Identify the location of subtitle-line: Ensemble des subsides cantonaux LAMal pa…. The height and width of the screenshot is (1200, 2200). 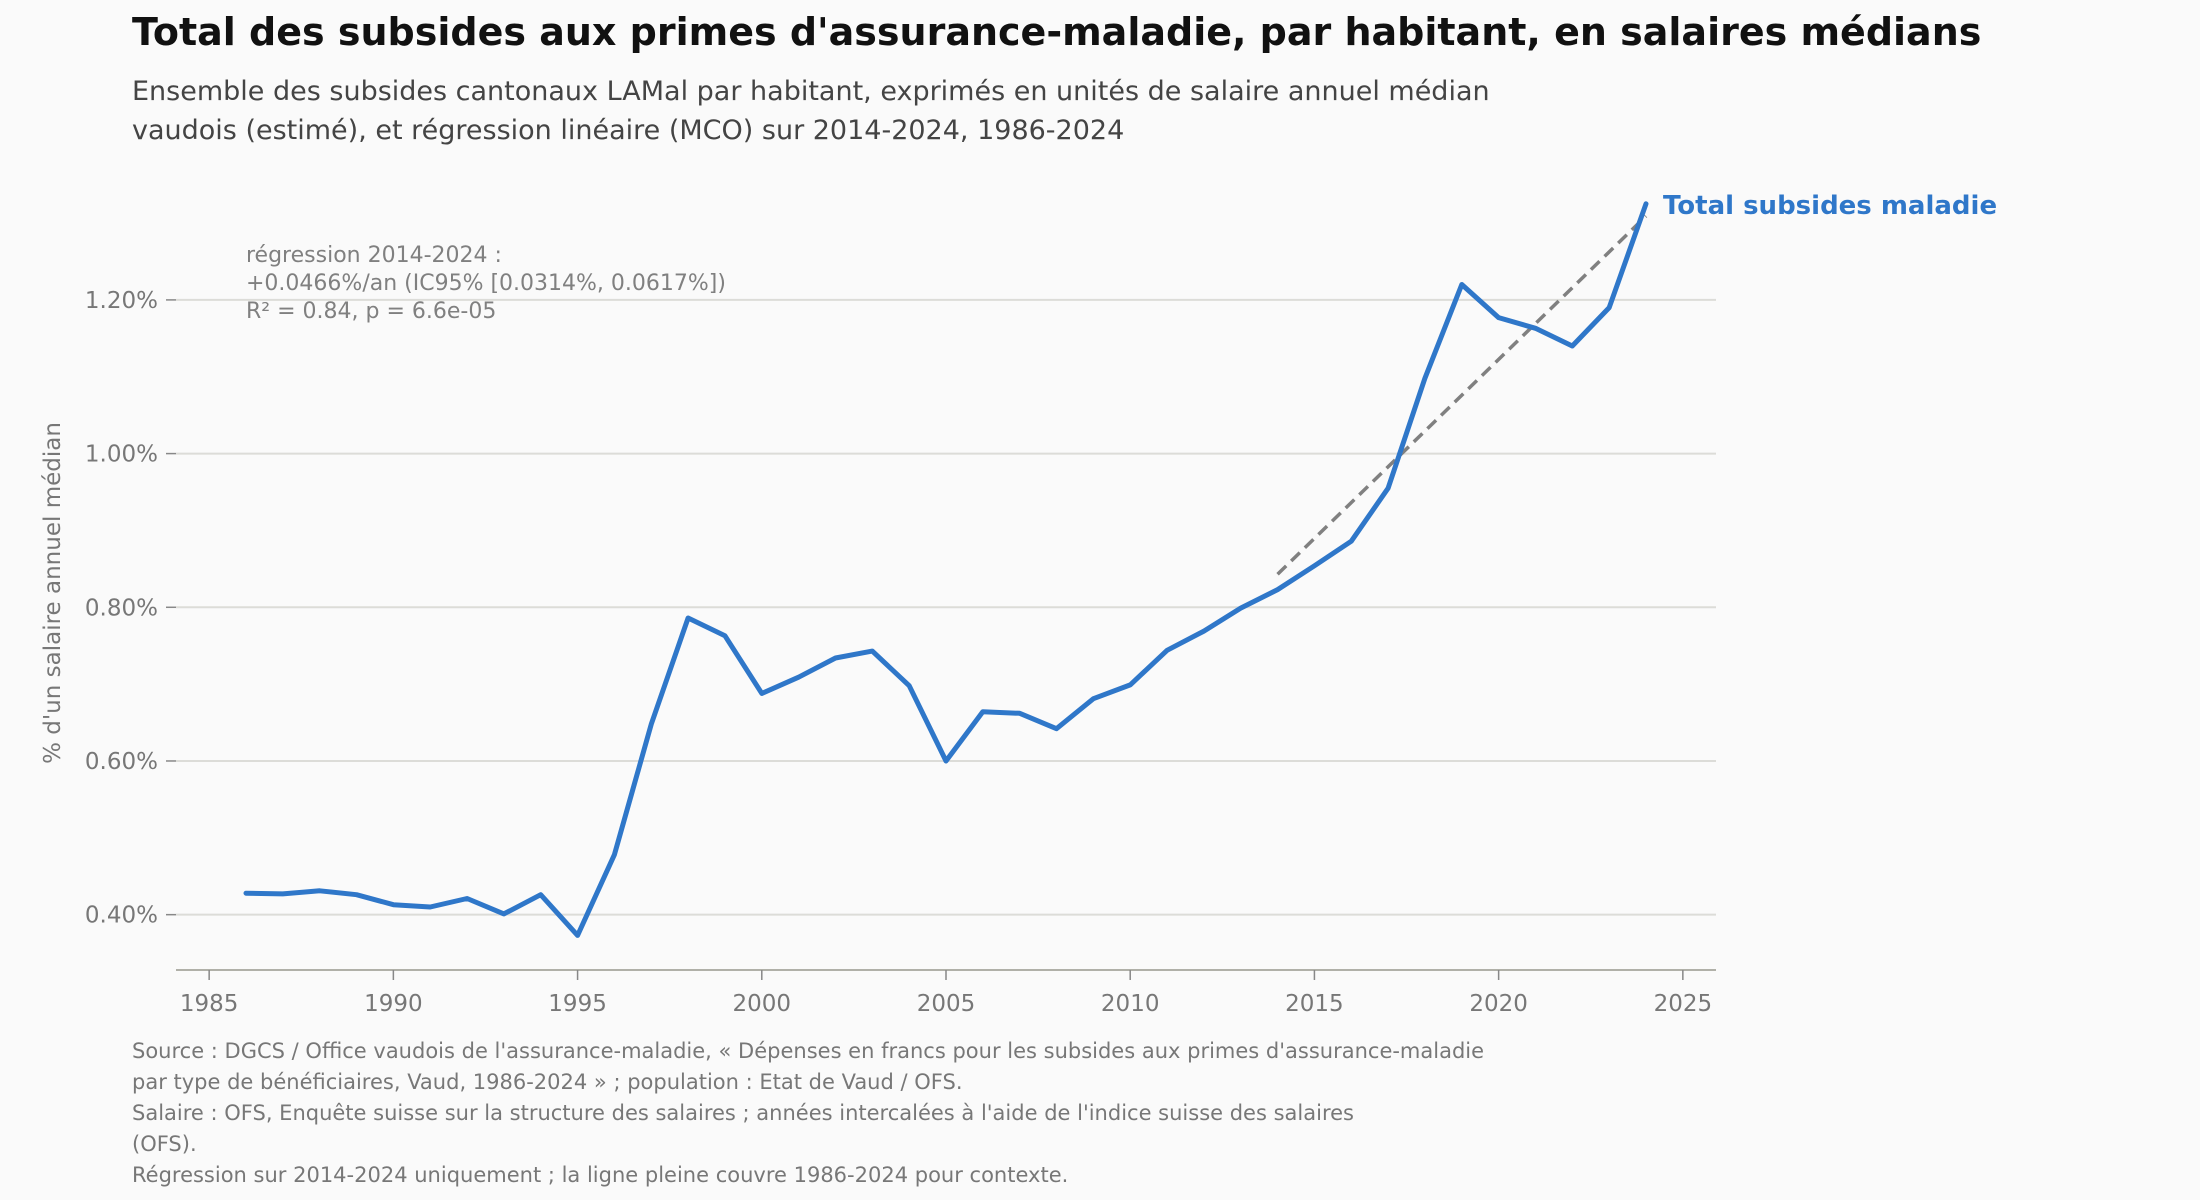
(811, 91).